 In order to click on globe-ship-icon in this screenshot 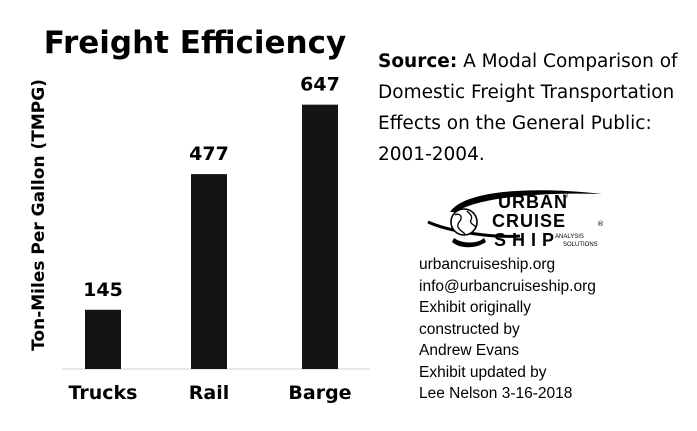, I will do `click(514, 219)`.